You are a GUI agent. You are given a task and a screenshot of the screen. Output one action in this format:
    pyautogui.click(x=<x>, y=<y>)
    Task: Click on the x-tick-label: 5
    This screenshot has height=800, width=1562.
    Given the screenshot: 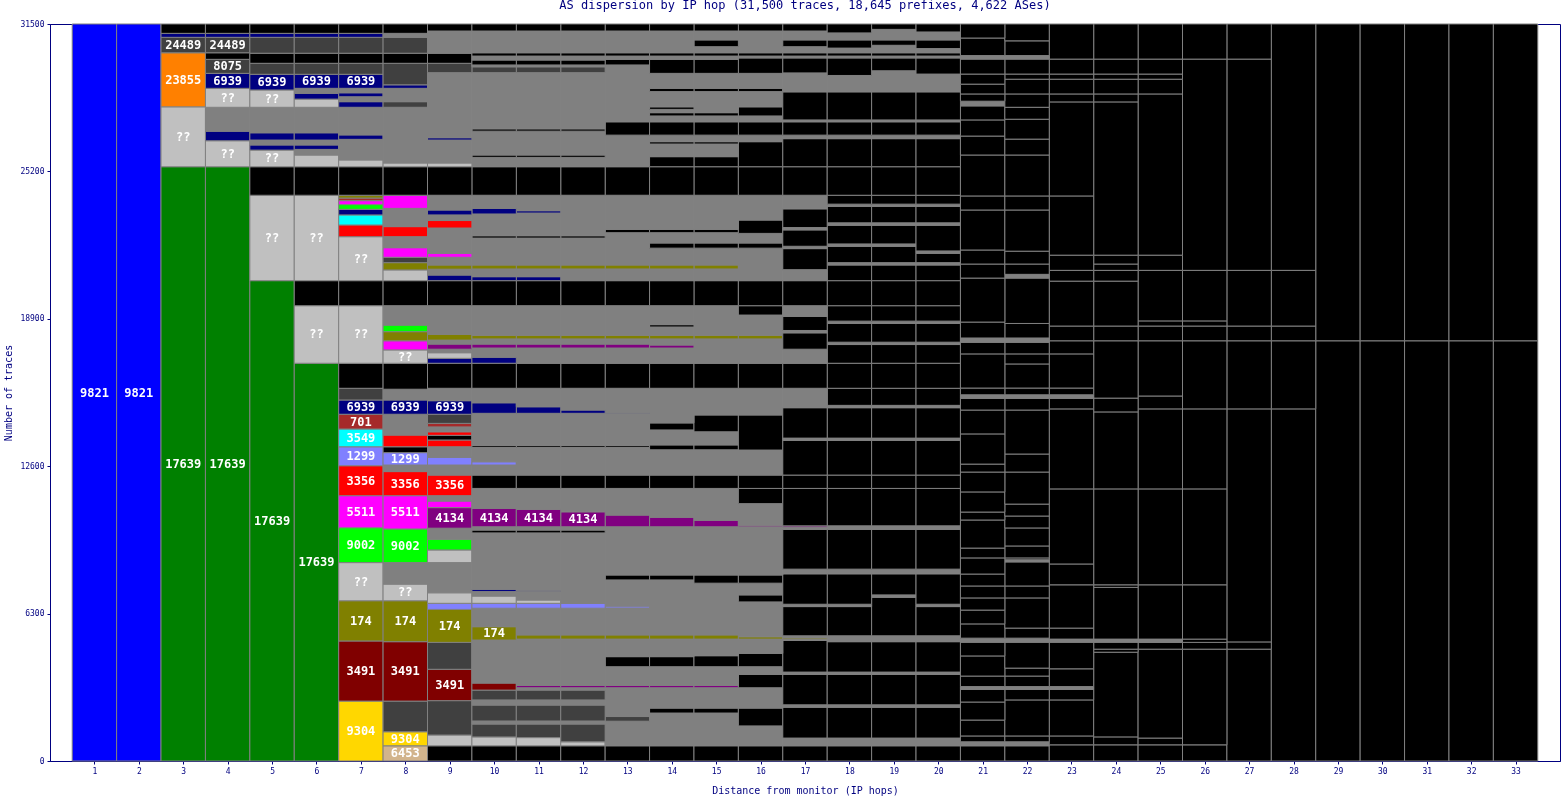 What is the action you would take?
    pyautogui.click(x=273, y=771)
    